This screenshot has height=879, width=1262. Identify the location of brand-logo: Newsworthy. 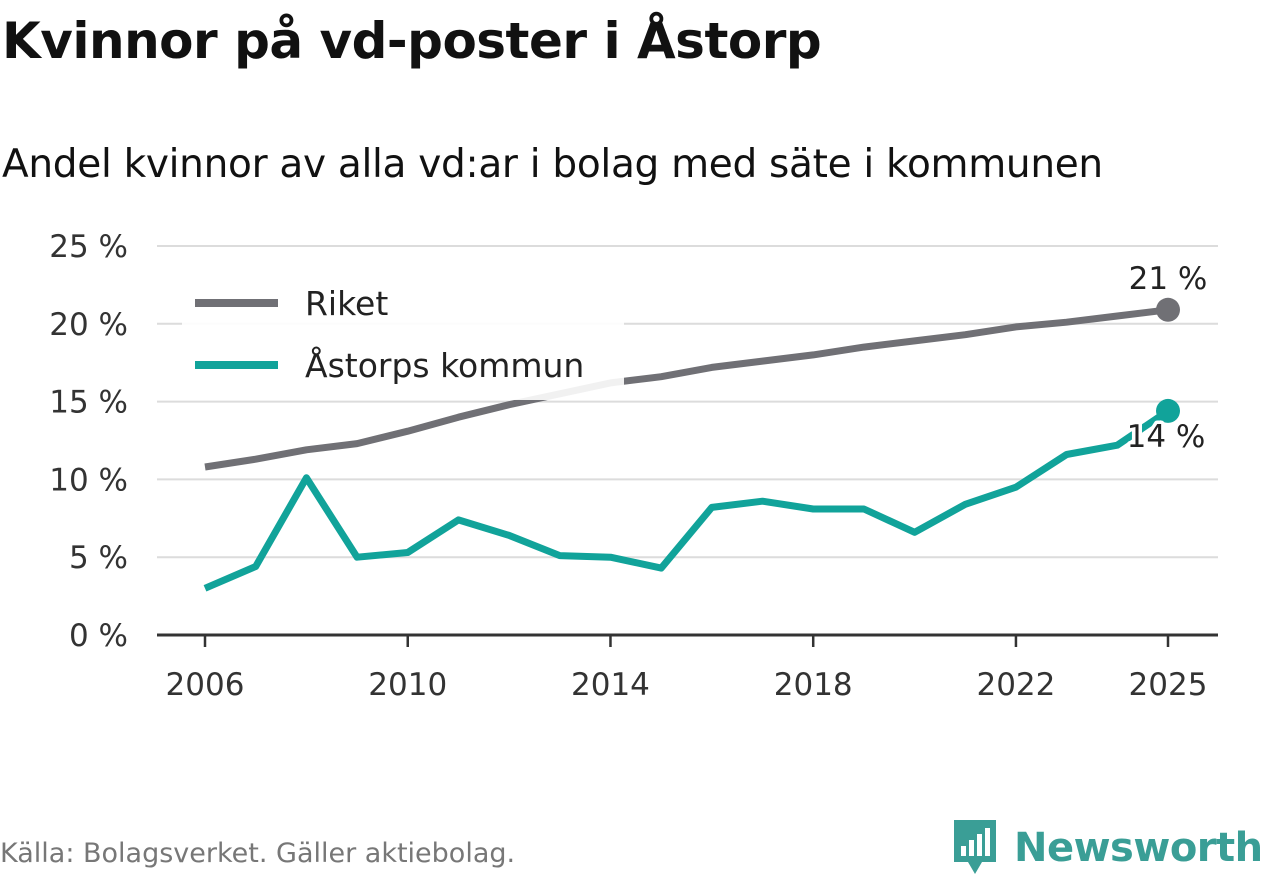
(1106, 848).